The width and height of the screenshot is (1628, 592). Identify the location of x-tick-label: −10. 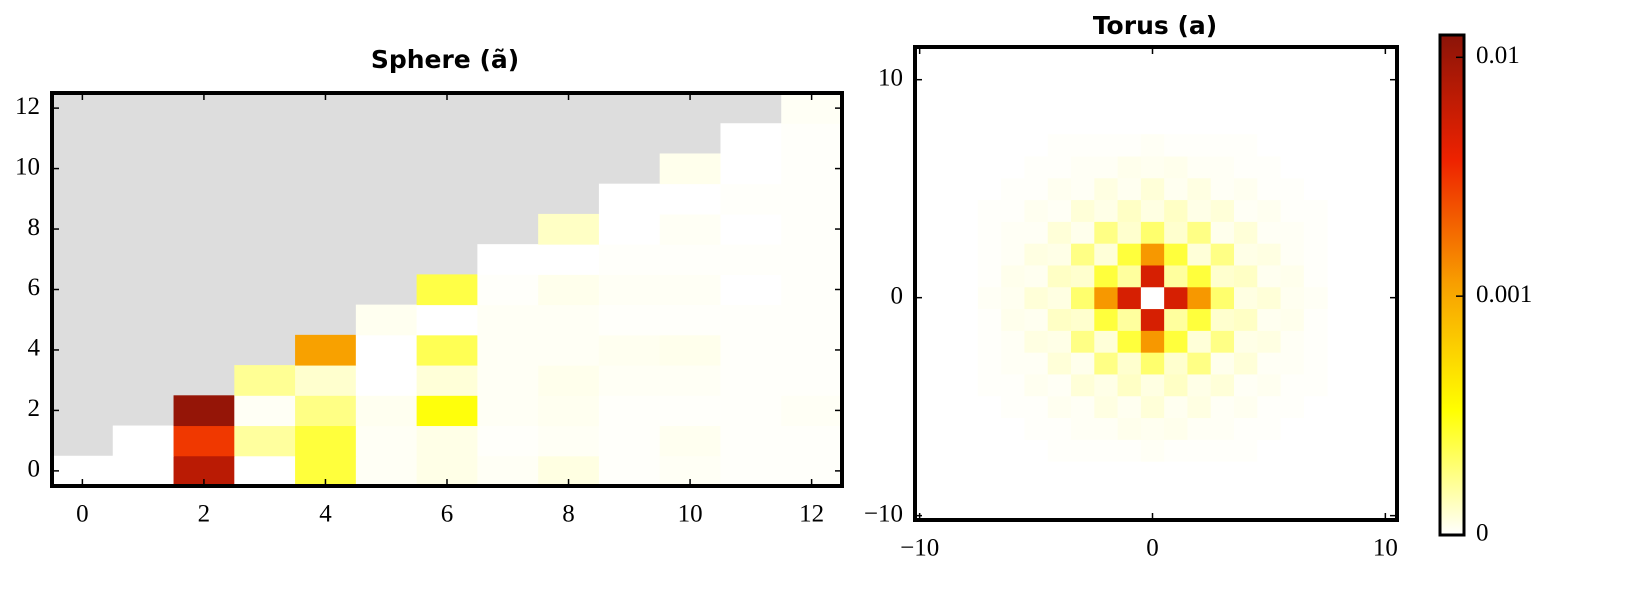
(919, 548).